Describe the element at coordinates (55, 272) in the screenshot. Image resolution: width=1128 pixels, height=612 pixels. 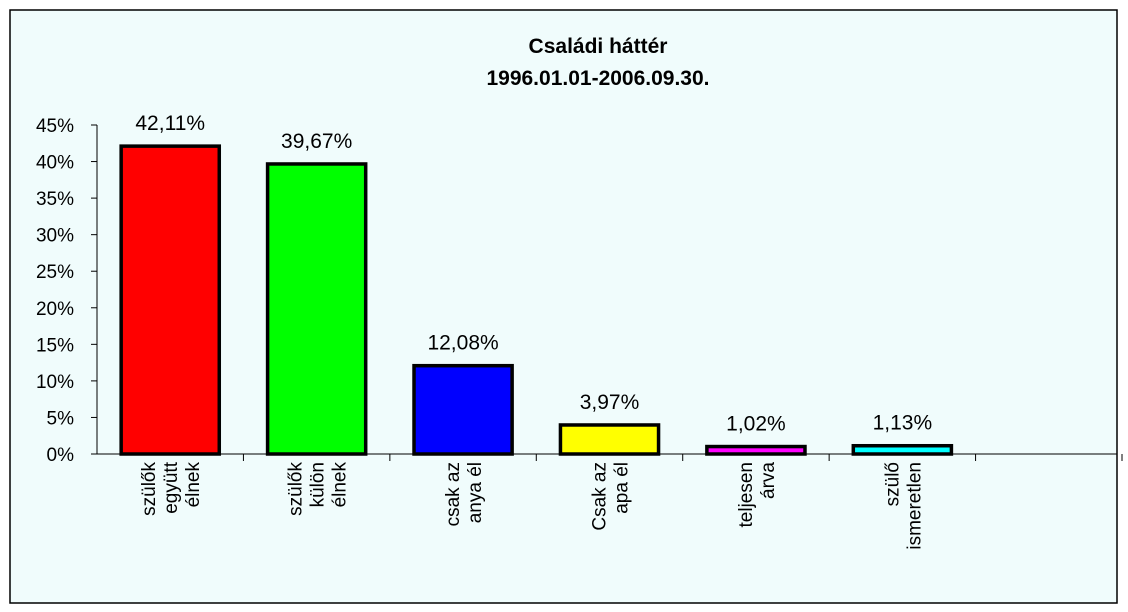
I see `y-tick-label: 25%` at that location.